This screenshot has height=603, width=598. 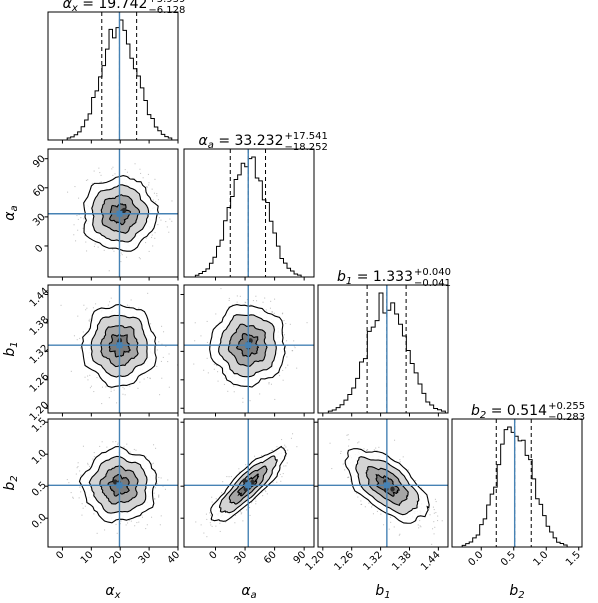 What do you see at coordinates (11, 348) in the screenshot?
I see `yaxis-label-b_1: b1` at bounding box center [11, 348].